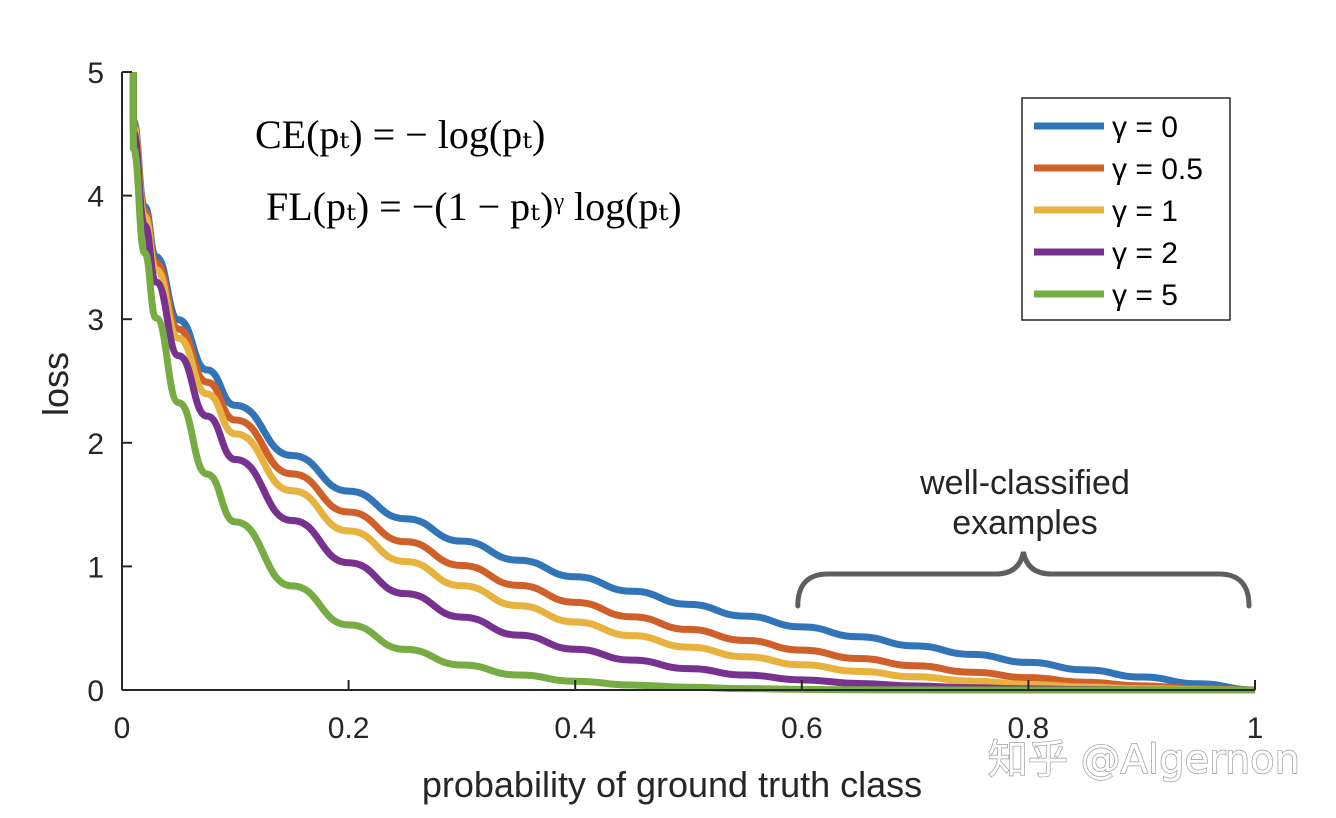 The height and width of the screenshot is (818, 1336). I want to click on x-tick-label-2: 0.4, so click(575, 728).